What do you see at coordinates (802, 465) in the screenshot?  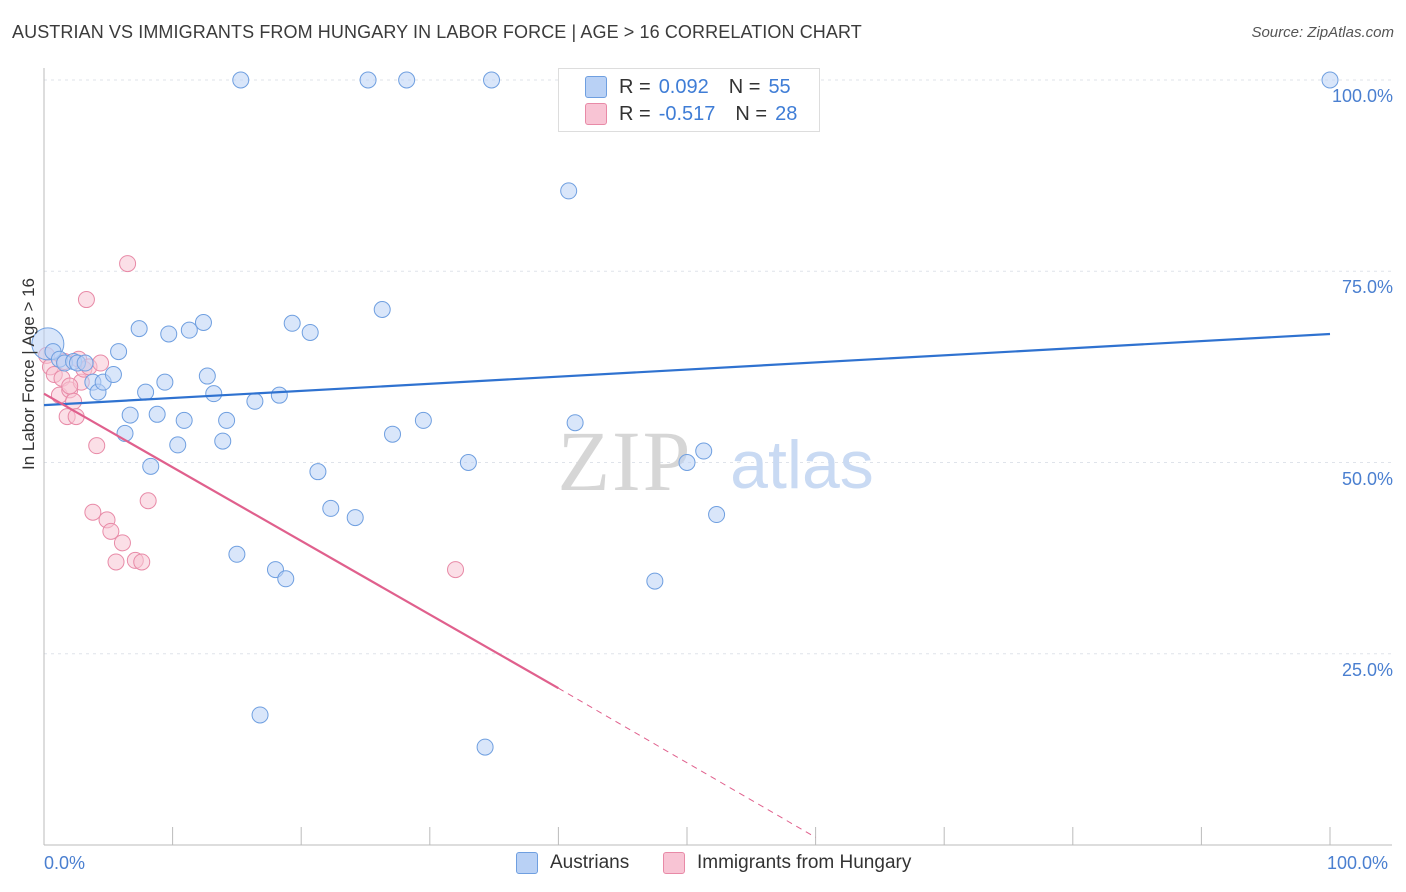 I see `watermark-atlas: atlas` at bounding box center [802, 465].